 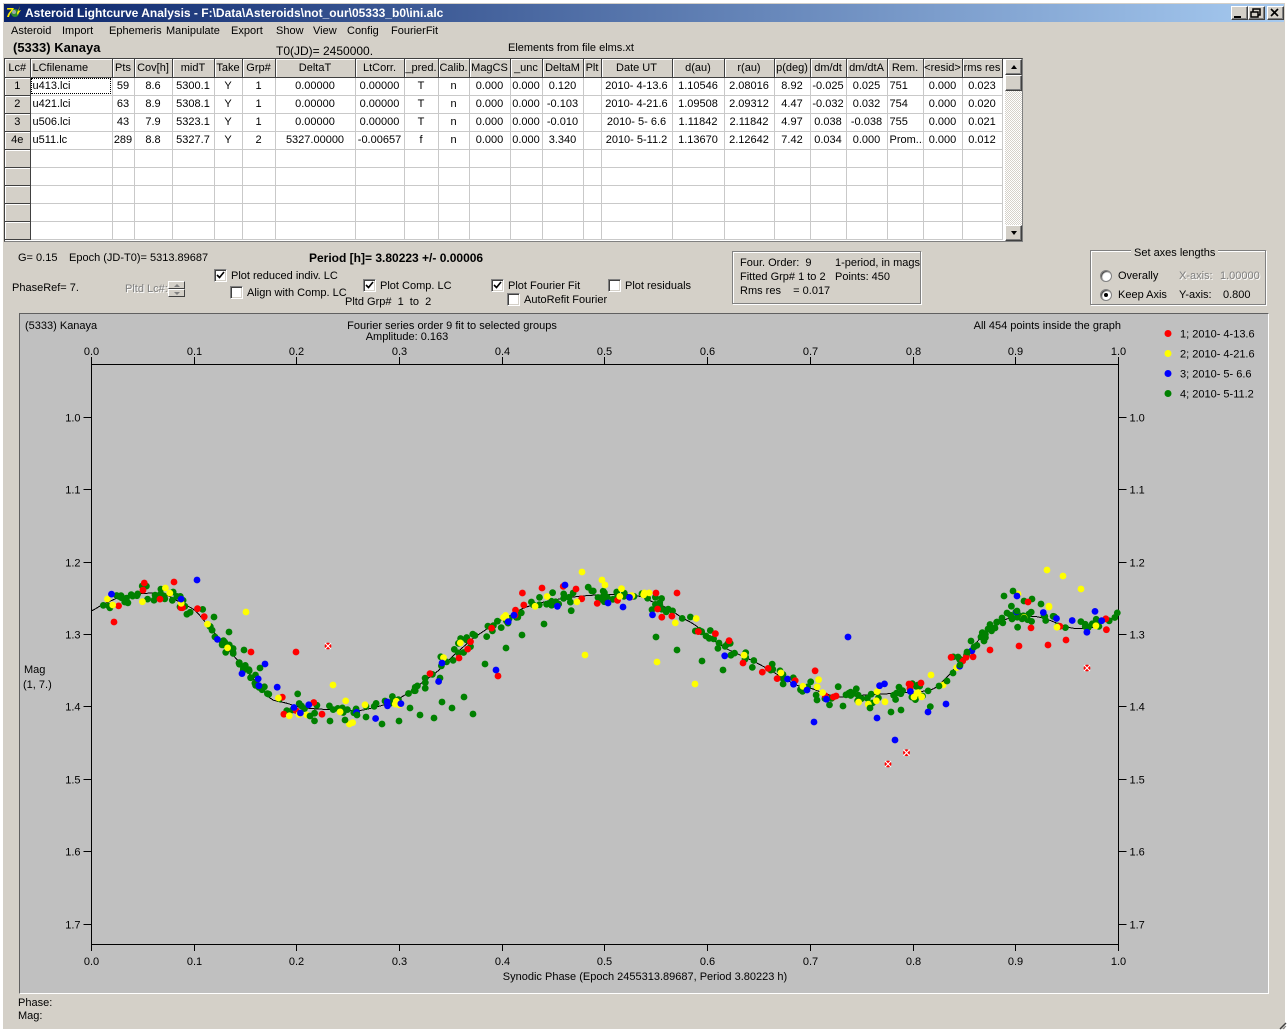 What do you see at coordinates (34, 670) in the screenshot?
I see `svg-text: Mag` at bounding box center [34, 670].